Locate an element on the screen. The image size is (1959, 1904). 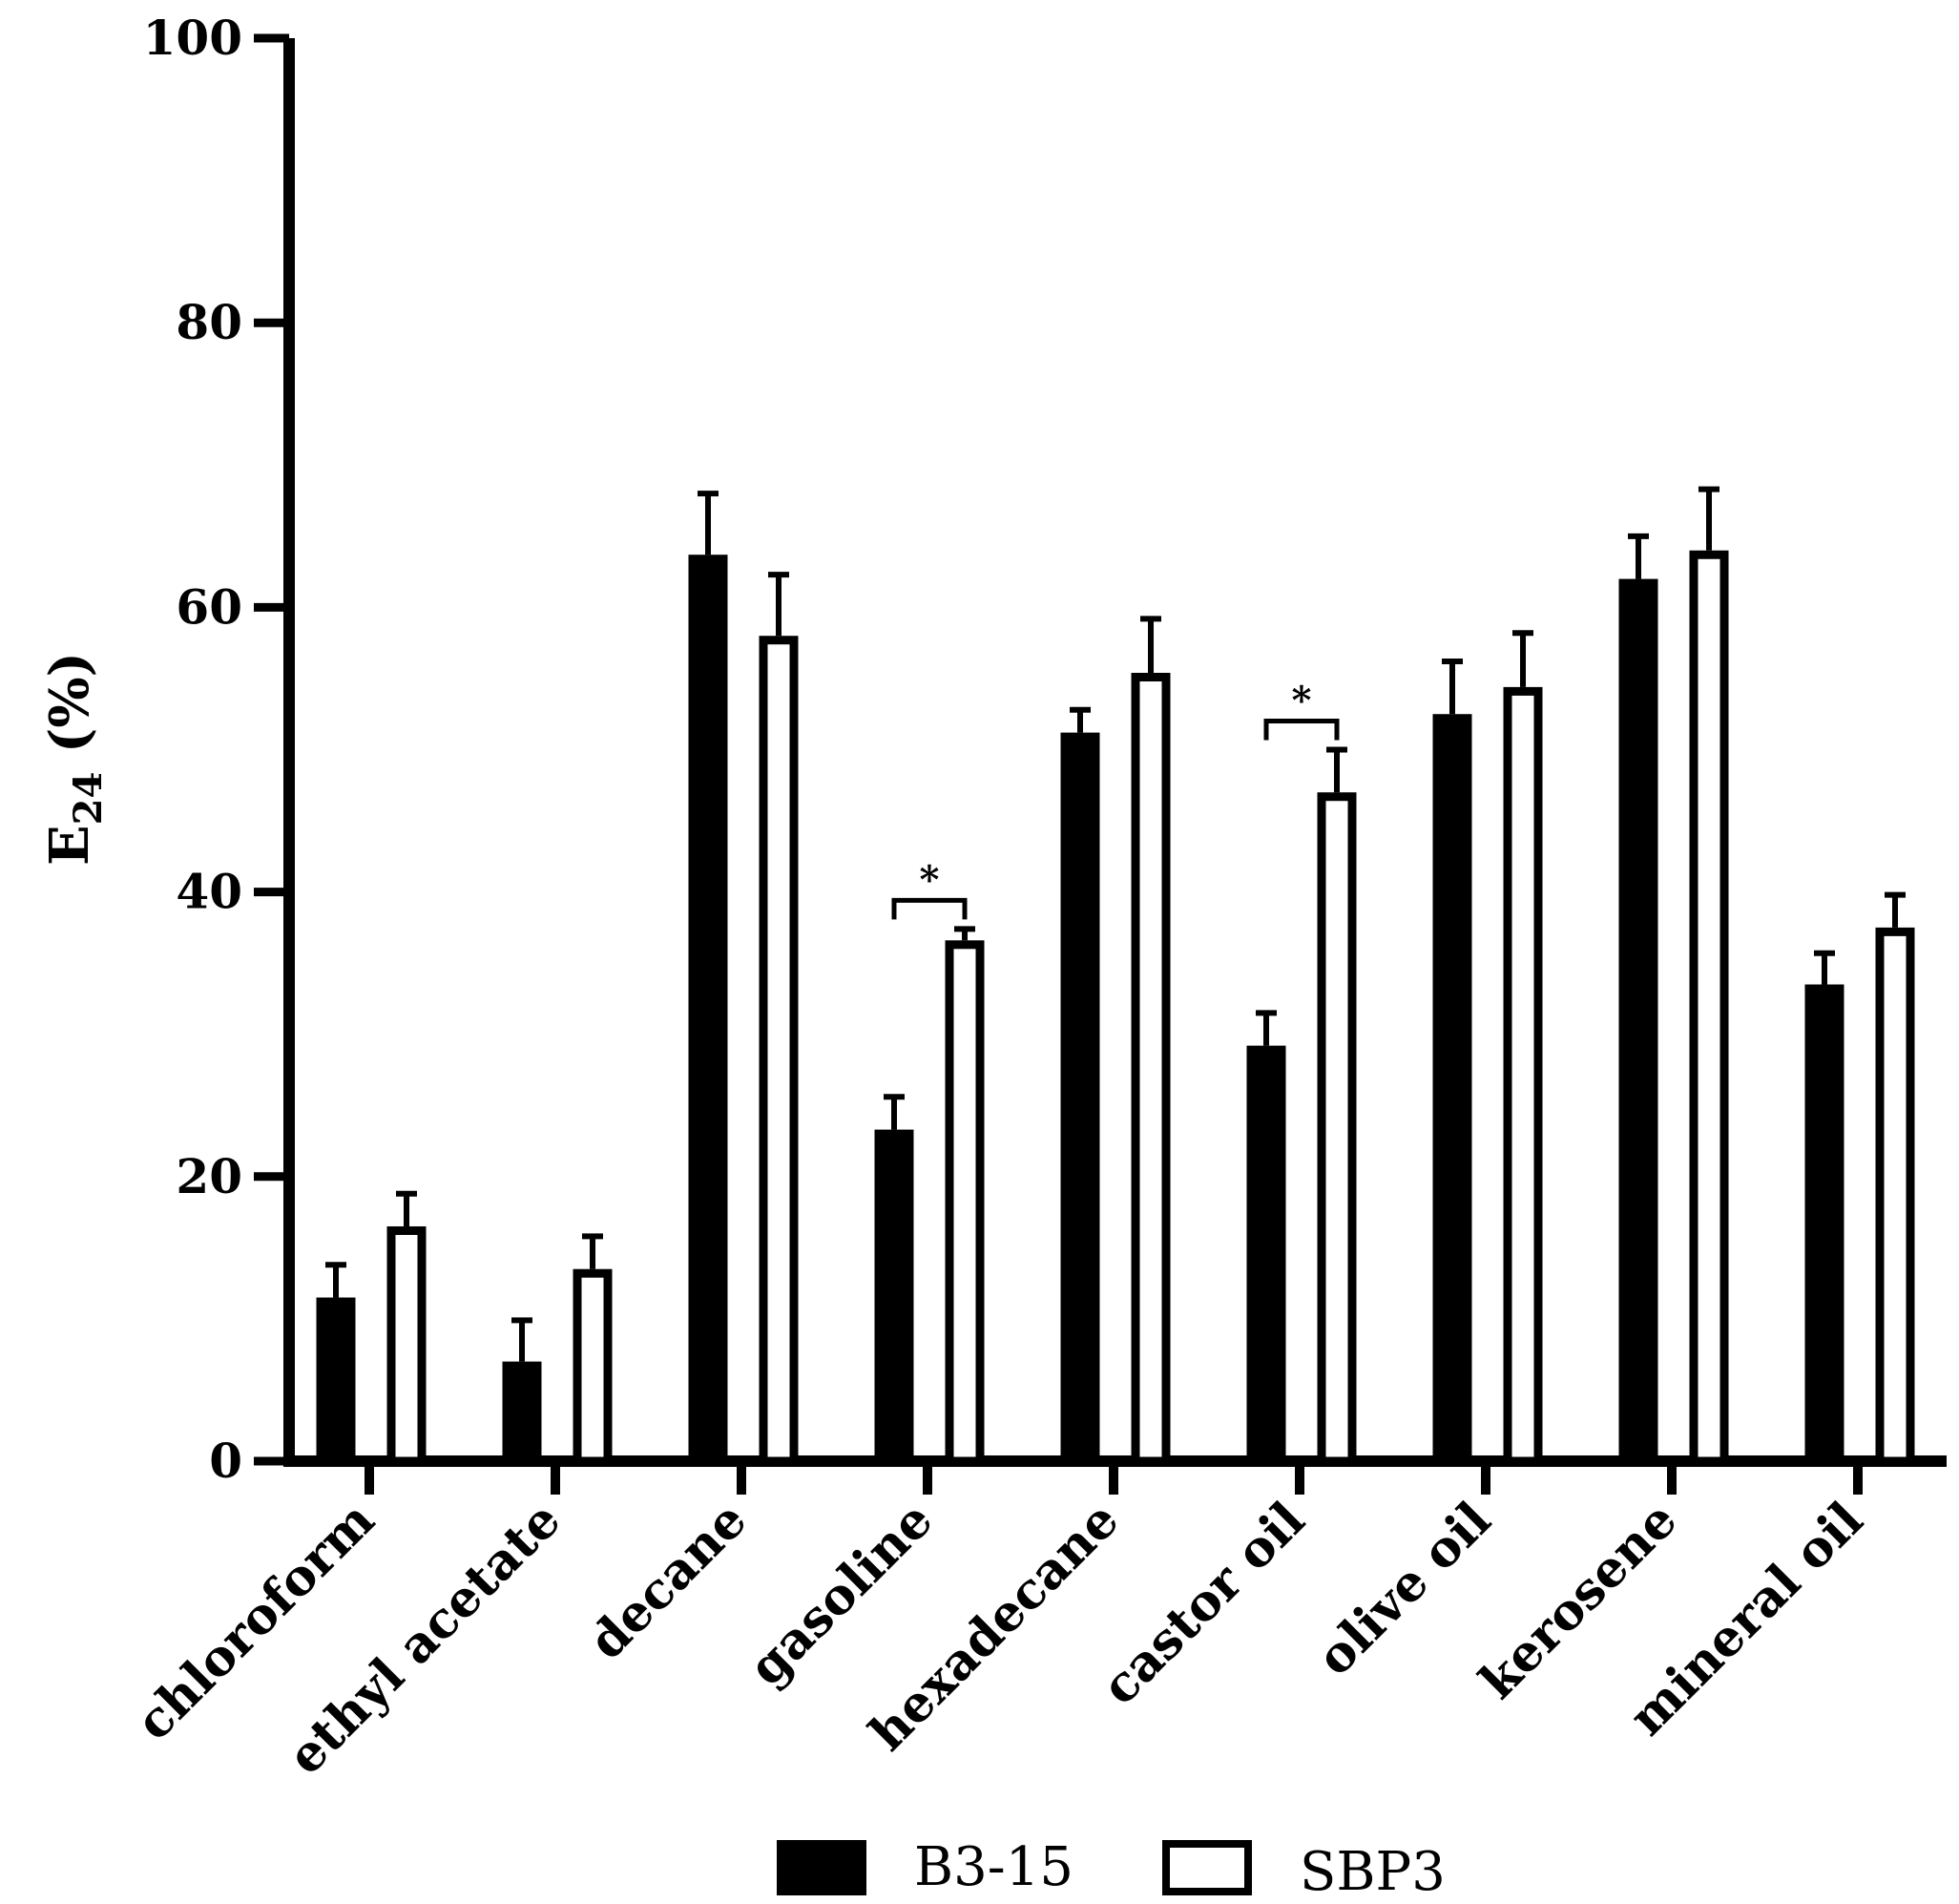
y-axis-title-suffix: (%) is located at coordinates (69, 712).